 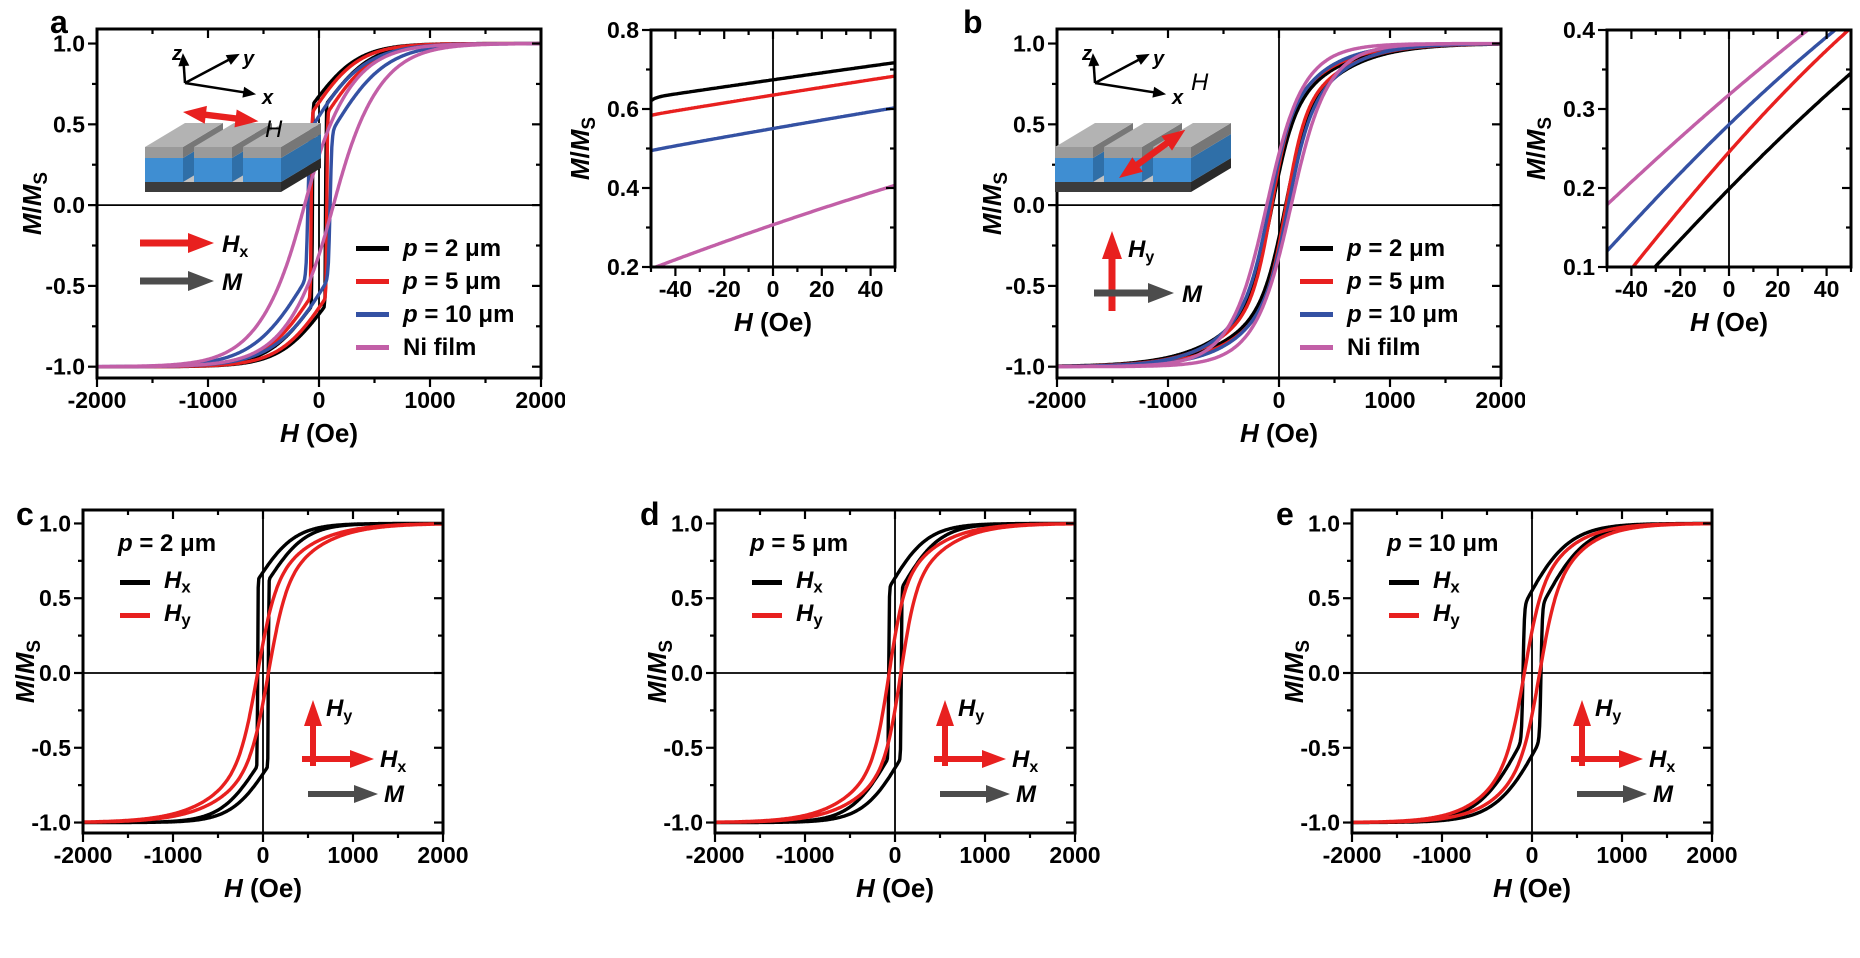 I want to click on panel-e-field-arrow-inset: Hy Hx M, so click(x=1623, y=751).